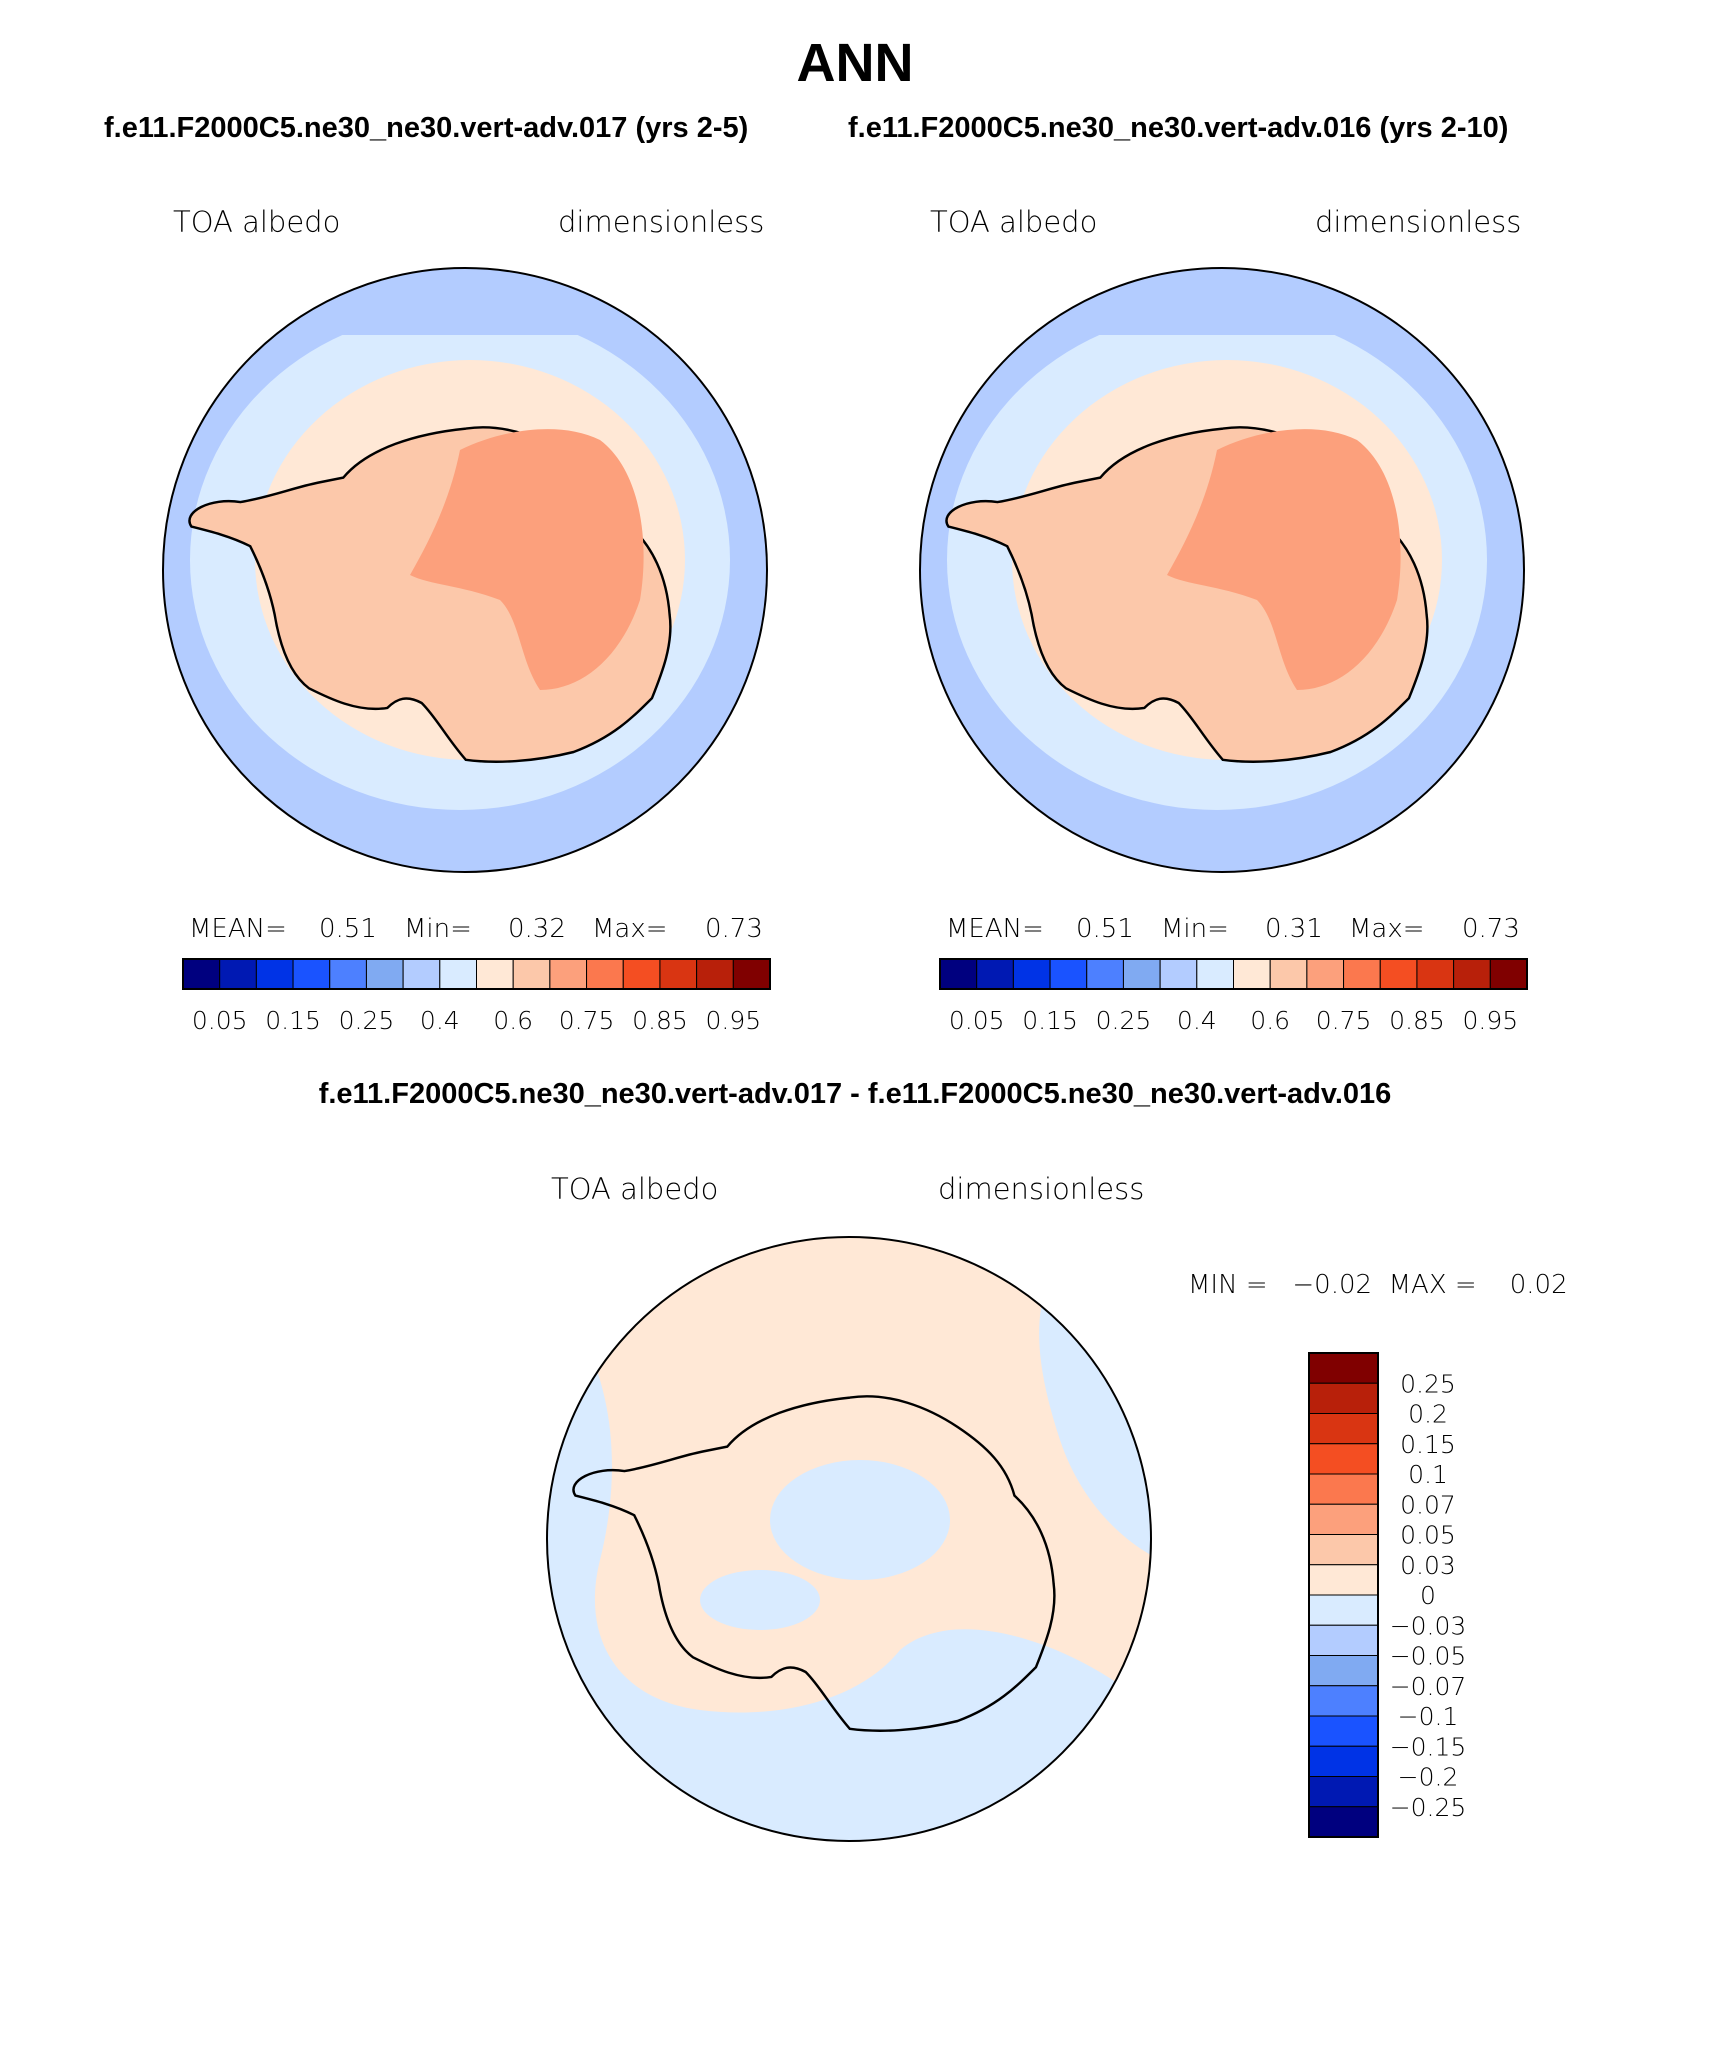  Describe the element at coordinates (1417, 1020) in the screenshot. I see `panel-2-colorbar-tick-label: 0.85` at that location.